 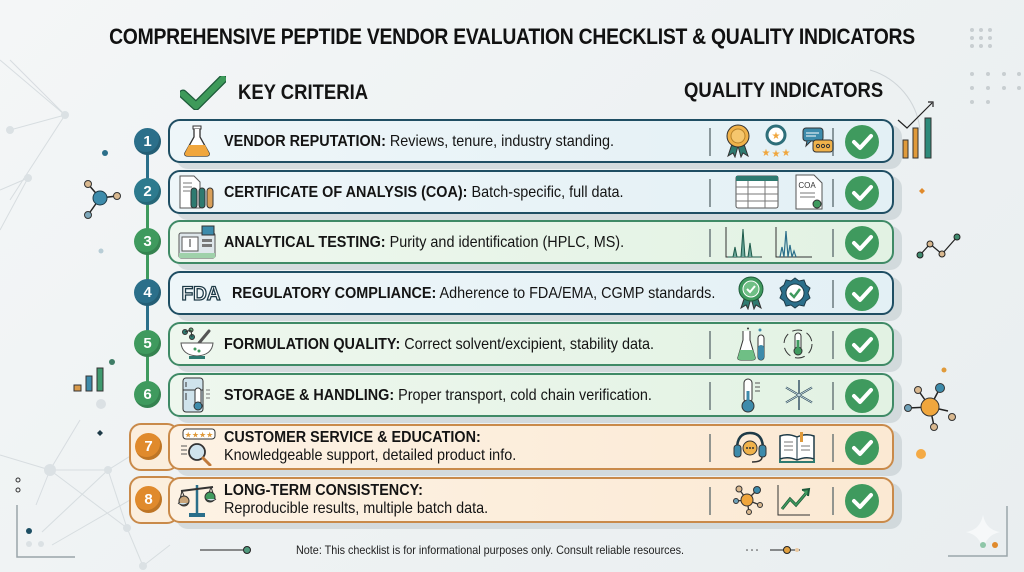 I want to click on criteria-desc: Adherence to FDA/EMA, CGMP standards., so click(x=577, y=293).